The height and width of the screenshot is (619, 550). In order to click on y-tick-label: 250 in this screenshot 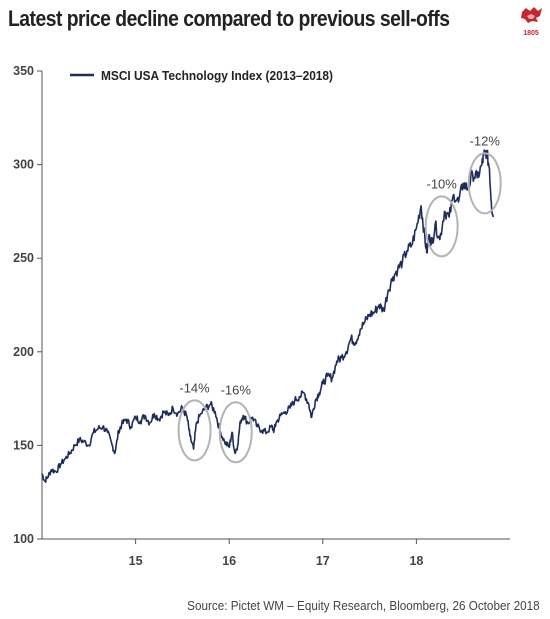, I will do `click(23, 258)`.